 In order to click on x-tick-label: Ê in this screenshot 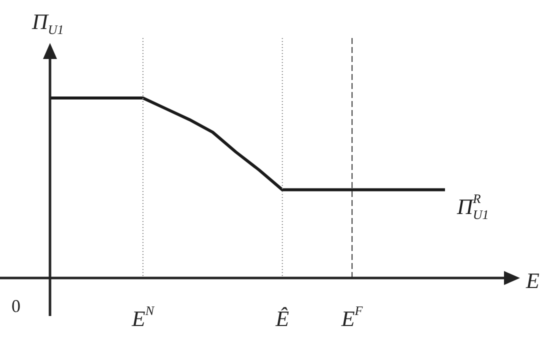, I will do `click(282, 318)`.